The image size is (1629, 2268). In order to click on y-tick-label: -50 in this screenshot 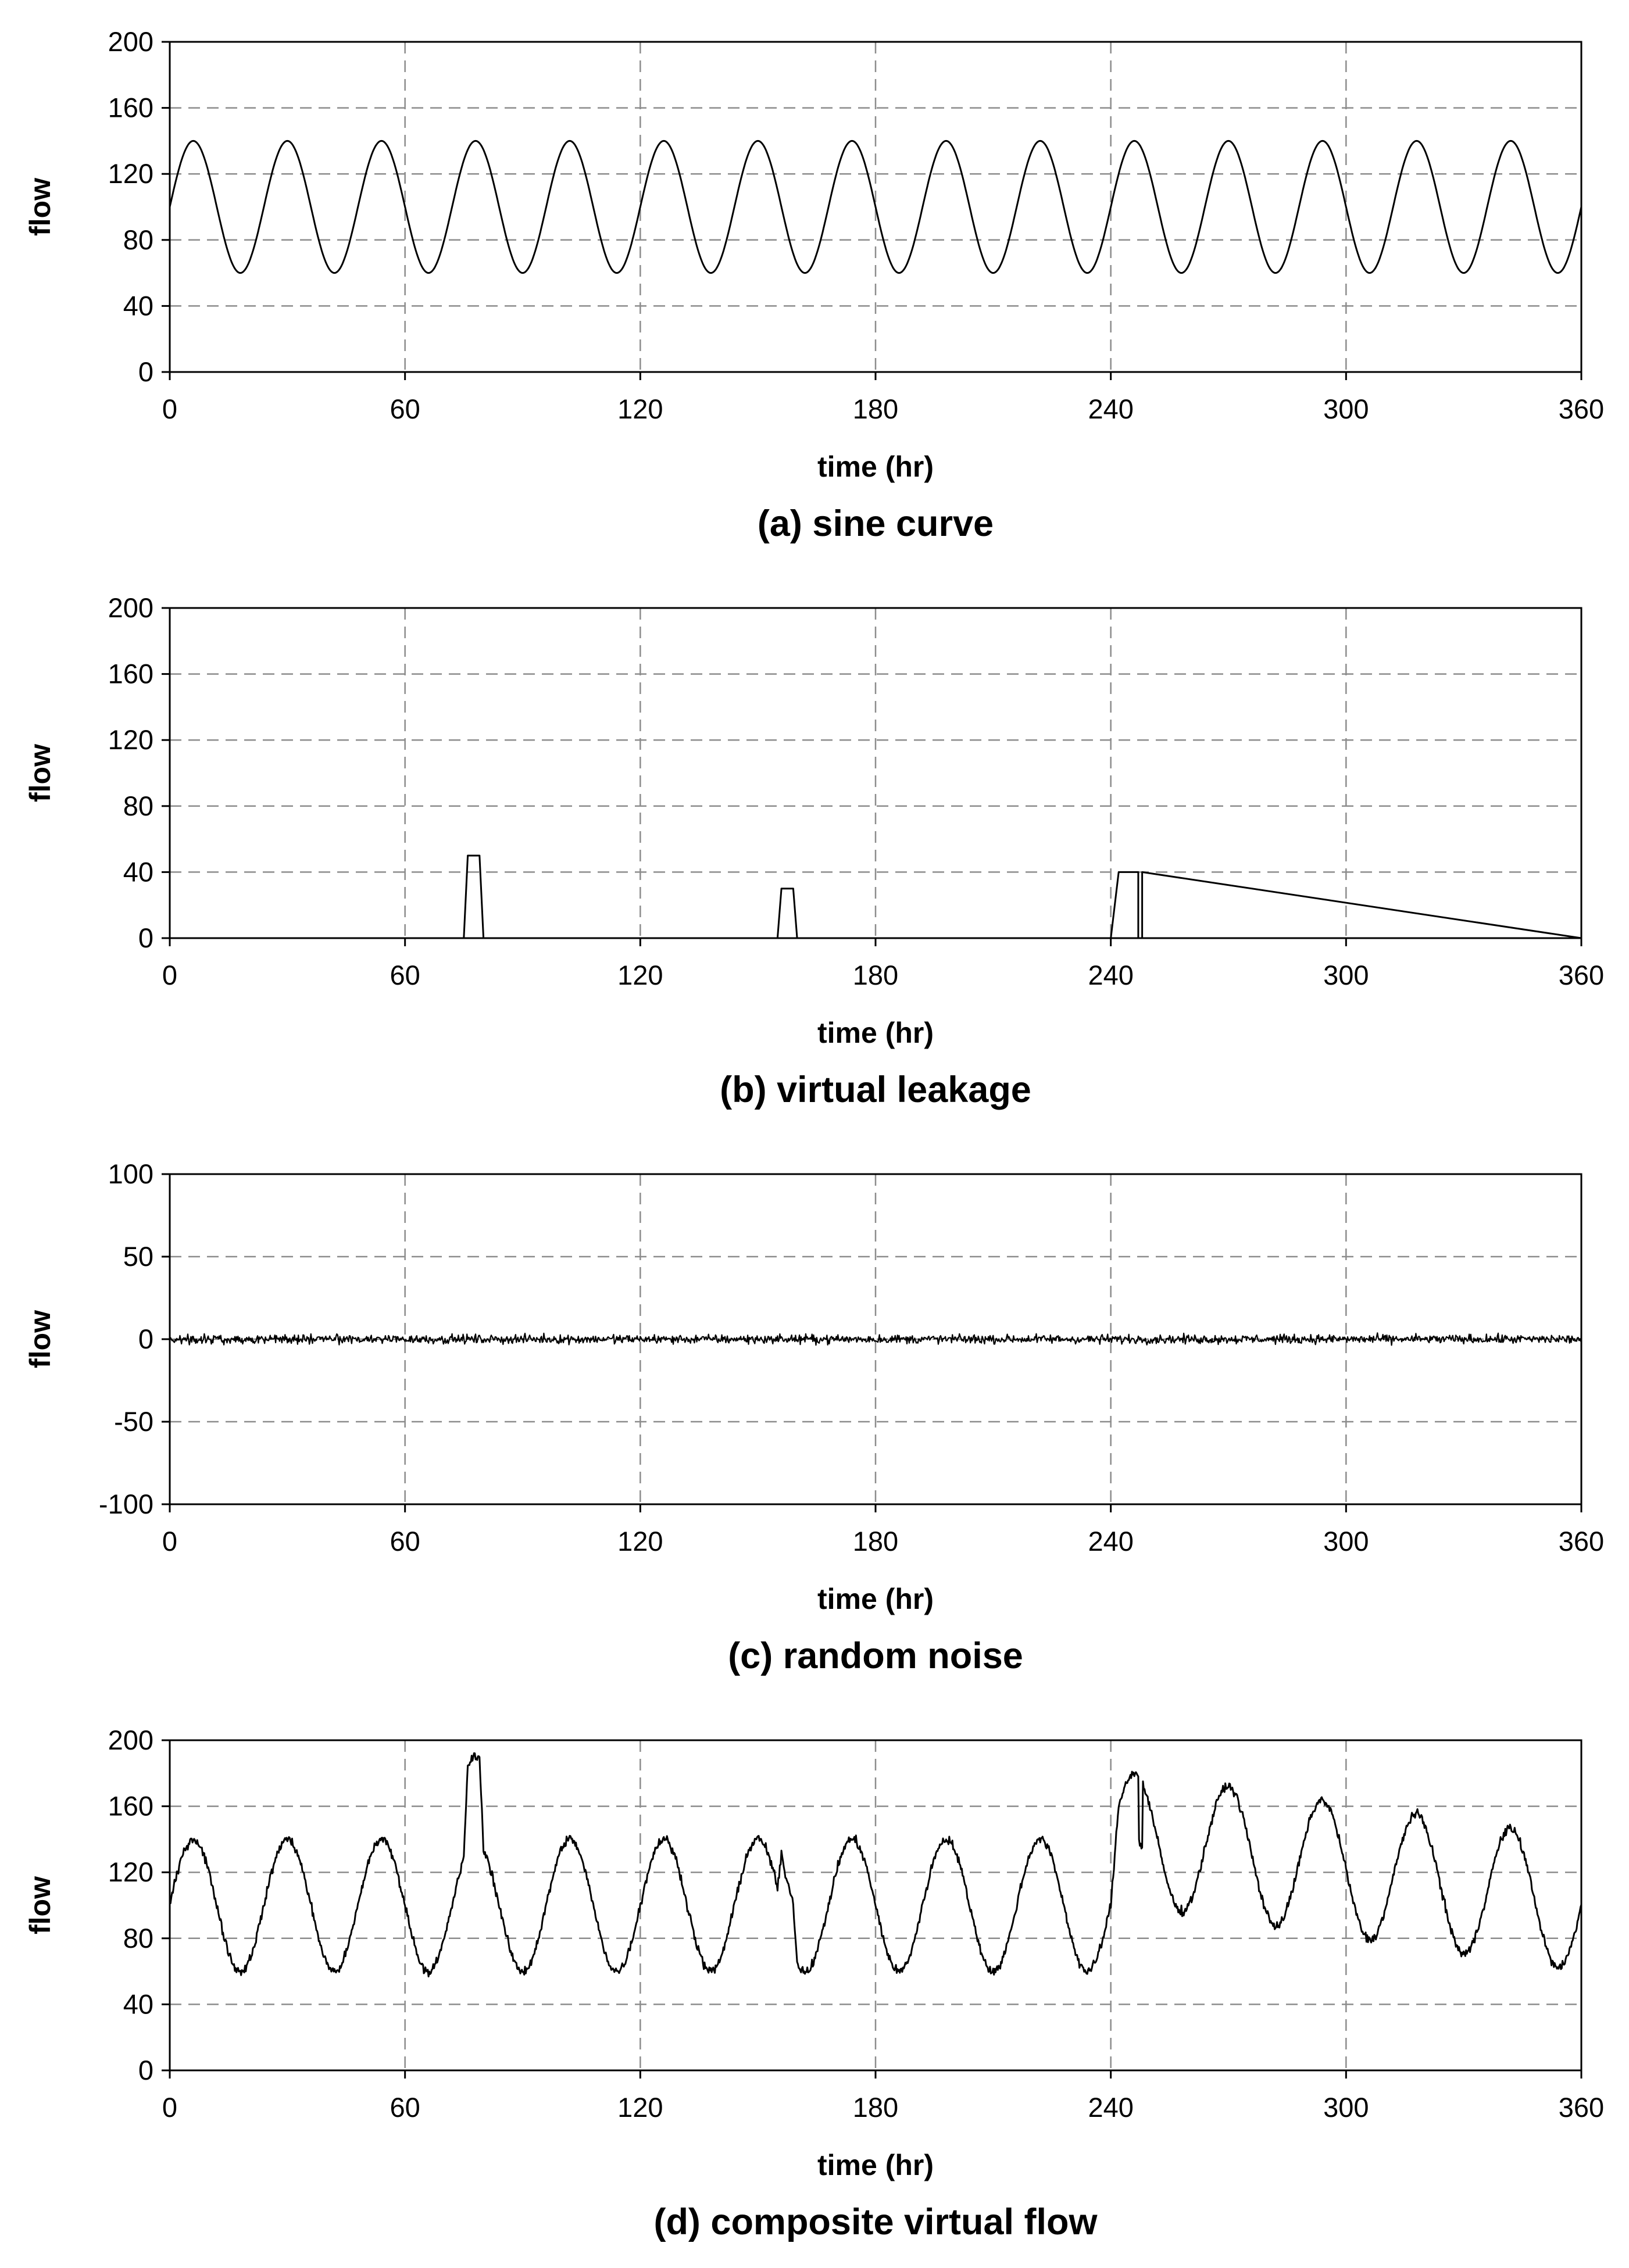, I will do `click(133, 1422)`.